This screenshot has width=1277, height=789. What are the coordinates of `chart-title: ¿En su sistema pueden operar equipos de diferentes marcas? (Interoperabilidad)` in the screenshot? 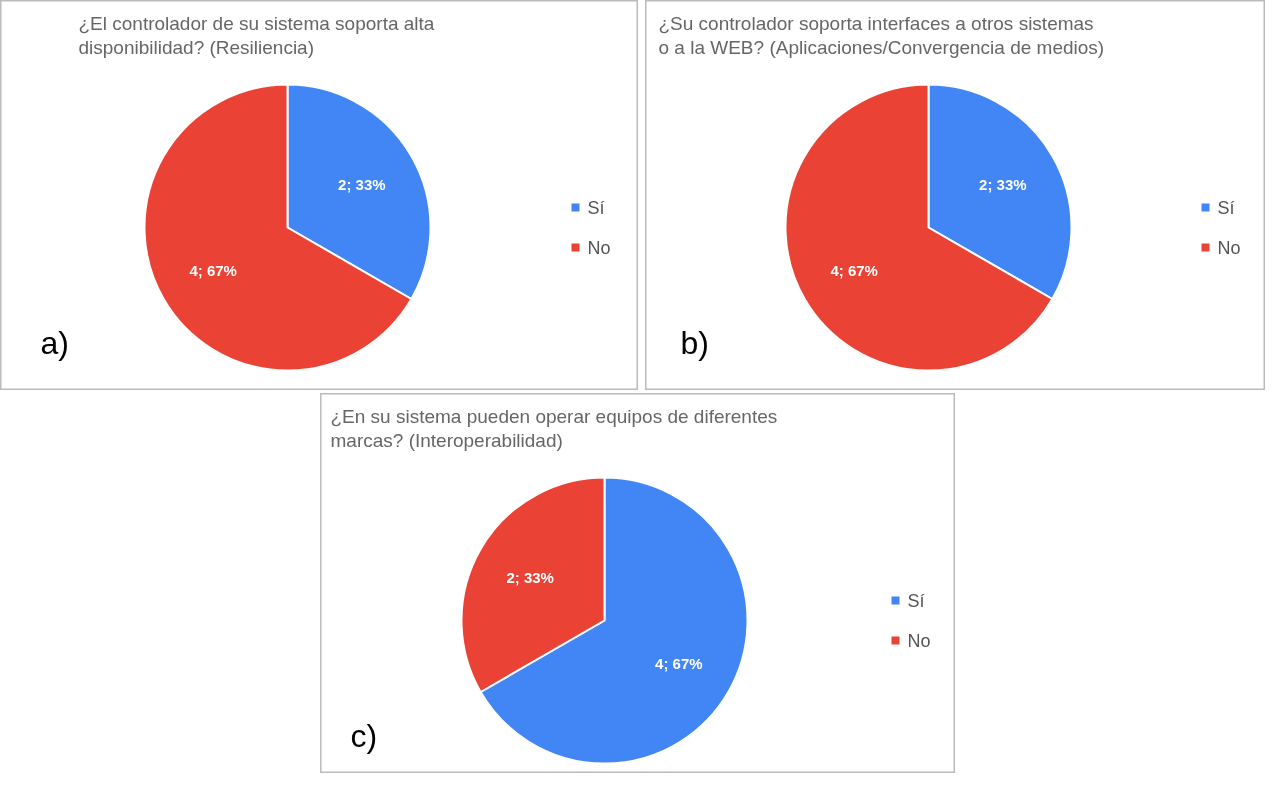 It's located at (554, 428).